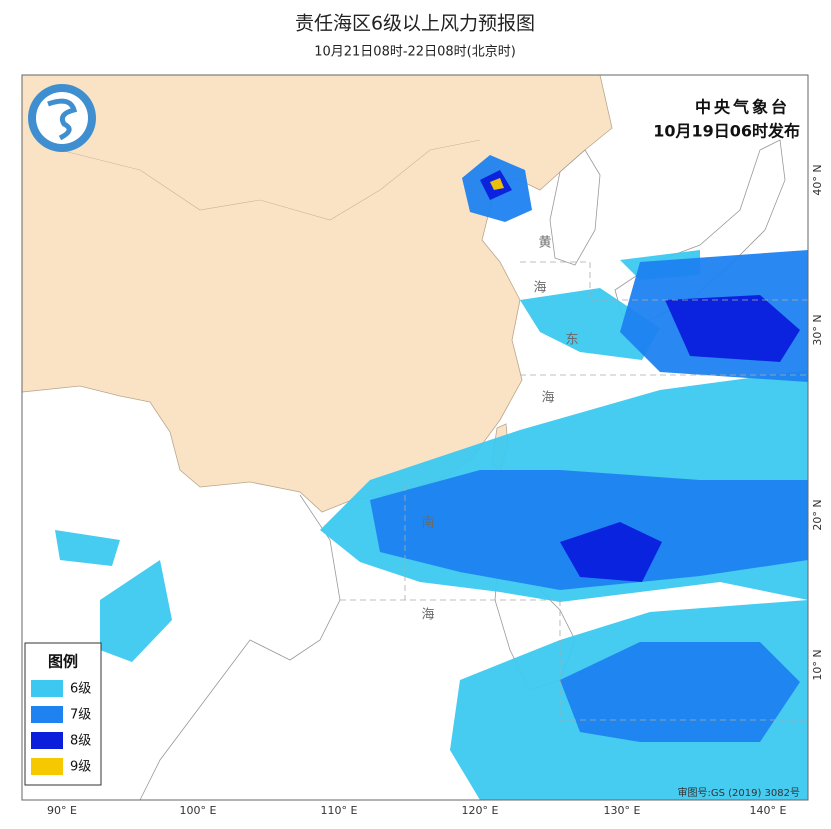  Describe the element at coordinates (339, 810) in the screenshot. I see `longitude-label: 110° E` at that location.